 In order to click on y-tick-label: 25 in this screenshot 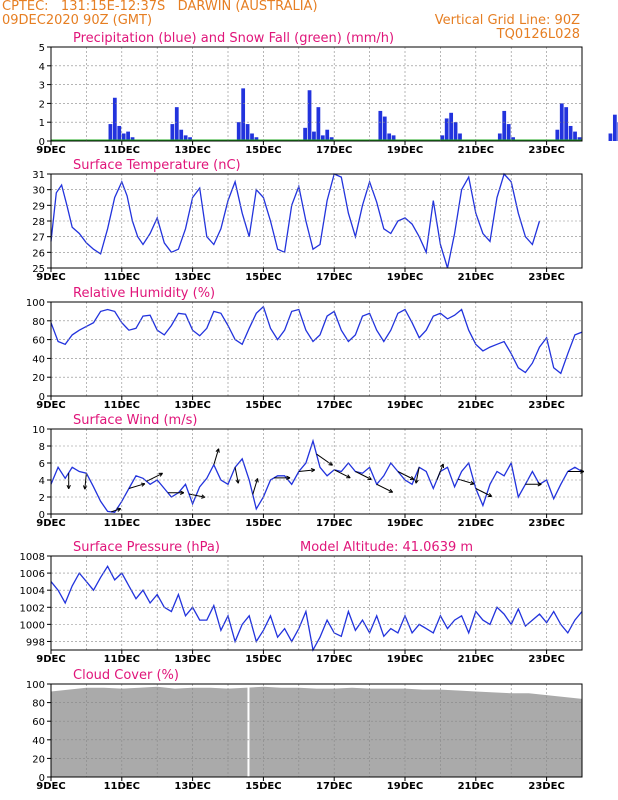, I will do `click(38, 269)`.